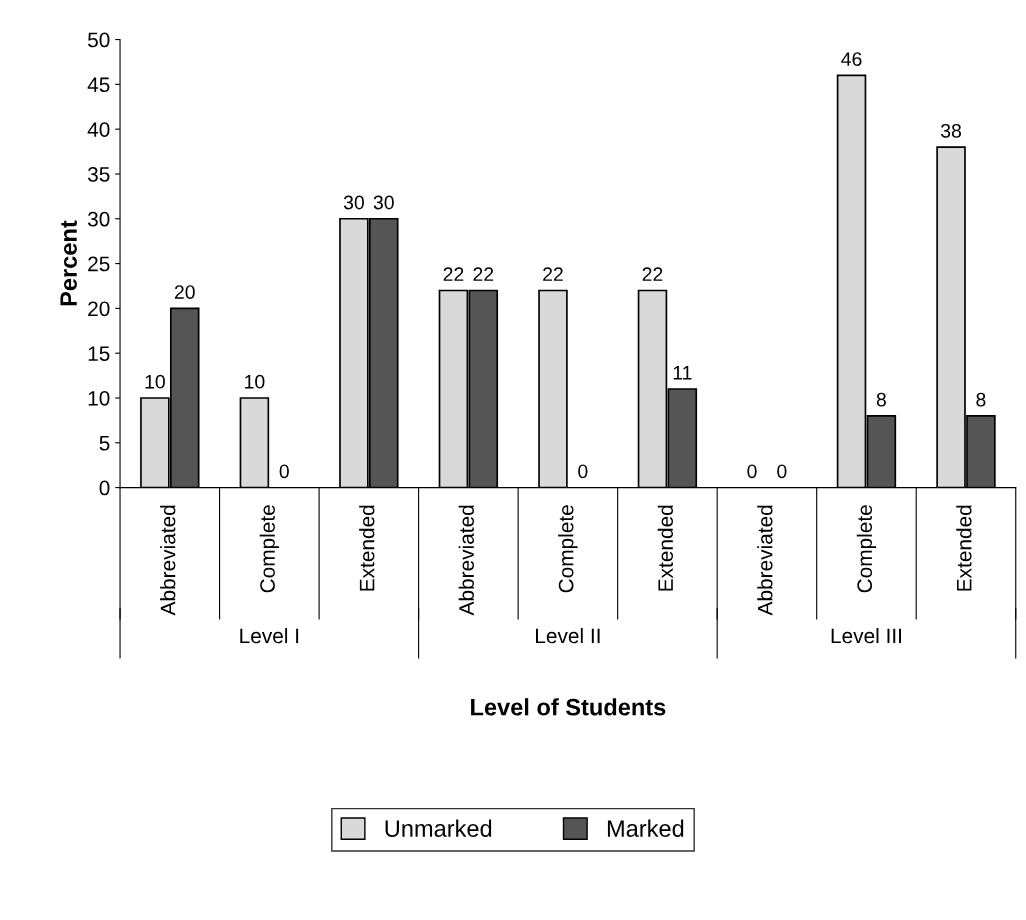 The image size is (1026, 920). Describe the element at coordinates (99, 353) in the screenshot. I see `y-tick-label: 15` at that location.